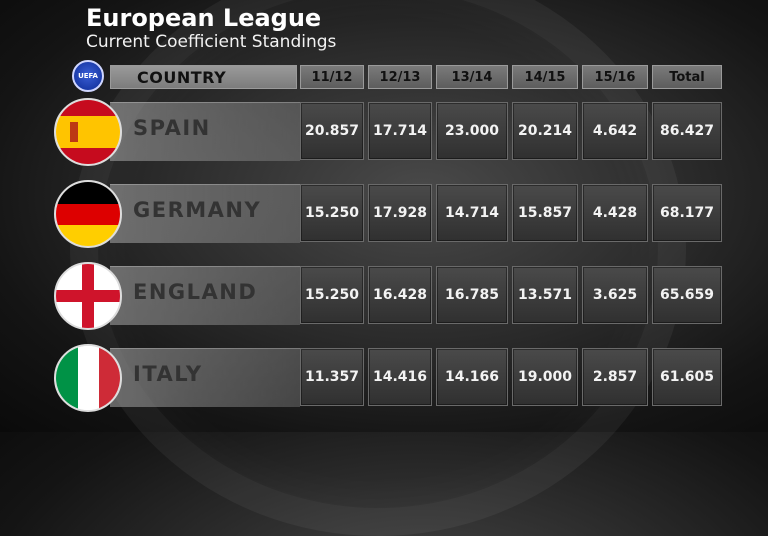  I want to click on total-cell: 68.177, so click(687, 213).